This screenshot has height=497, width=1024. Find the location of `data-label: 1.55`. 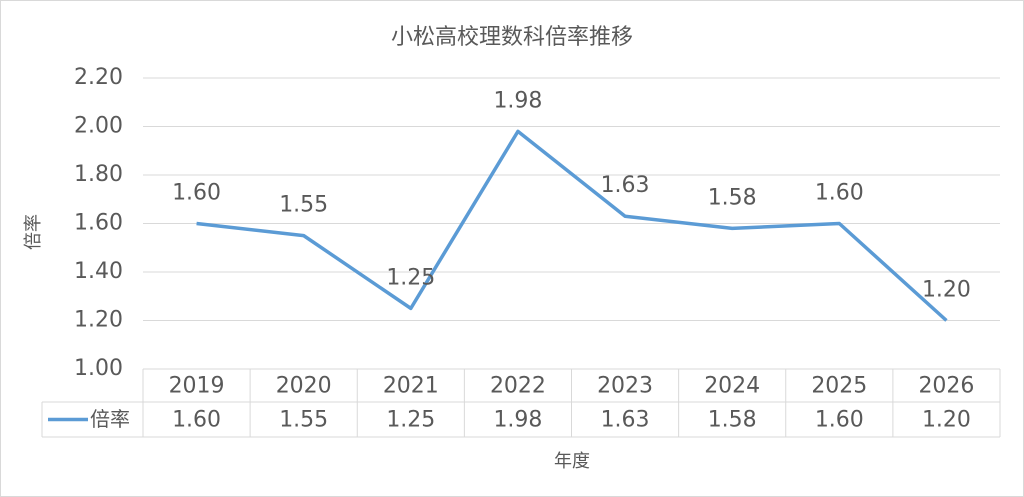

data-label: 1.55 is located at coordinates (303, 205).